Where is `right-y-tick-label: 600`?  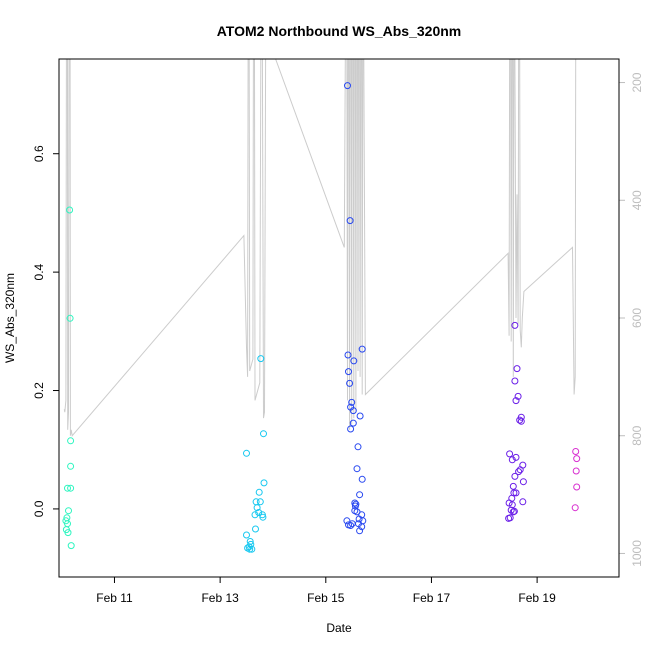
right-y-tick-label: 600 is located at coordinates (637, 318).